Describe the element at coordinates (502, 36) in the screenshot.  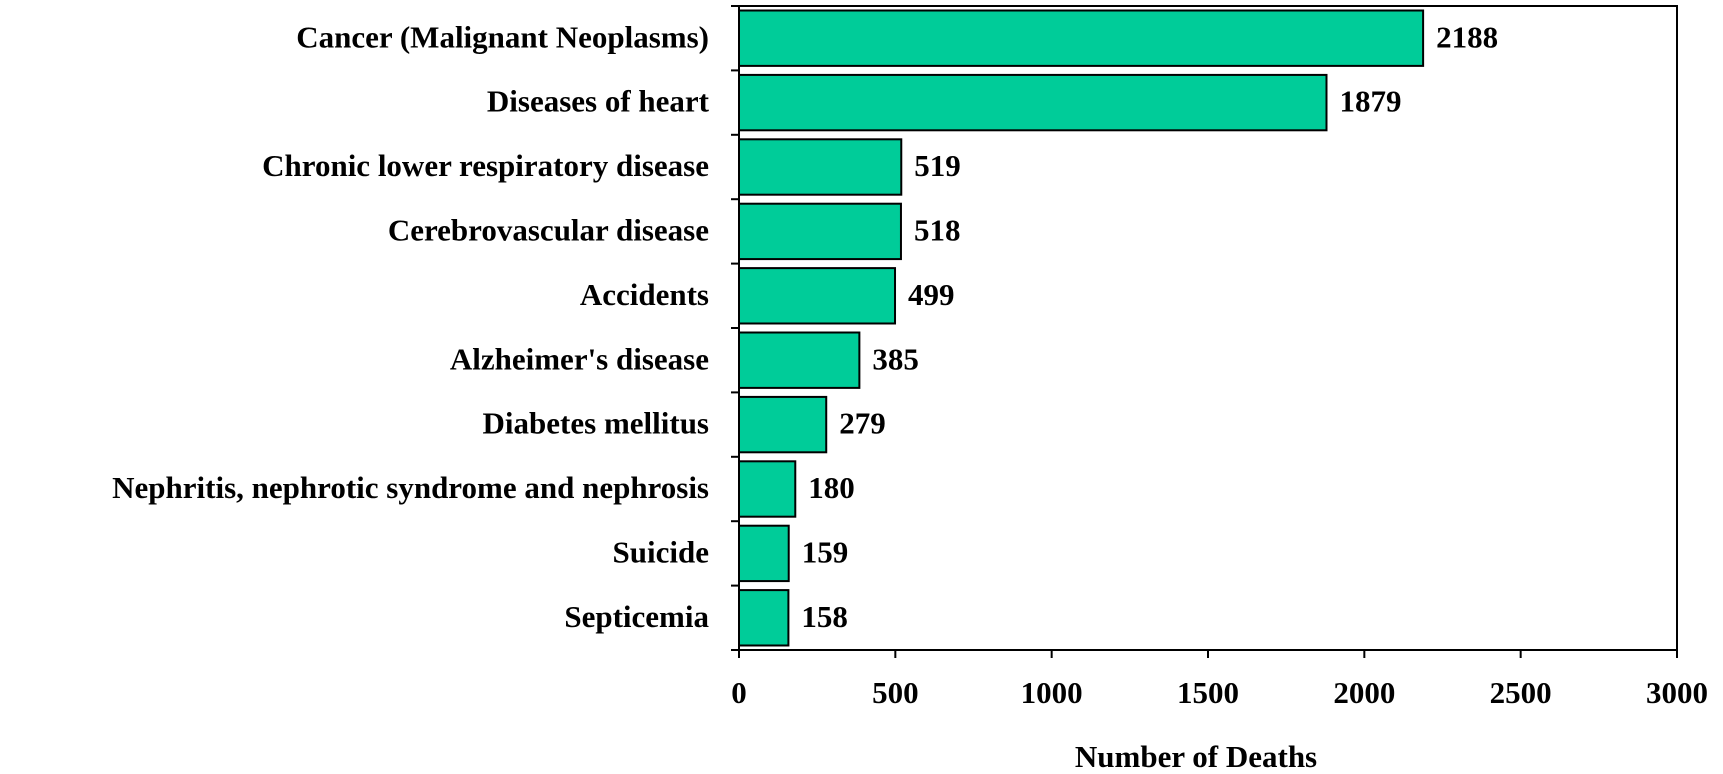
I see `y-tick-label: Cancer (Malignant Neoplasms)` at that location.